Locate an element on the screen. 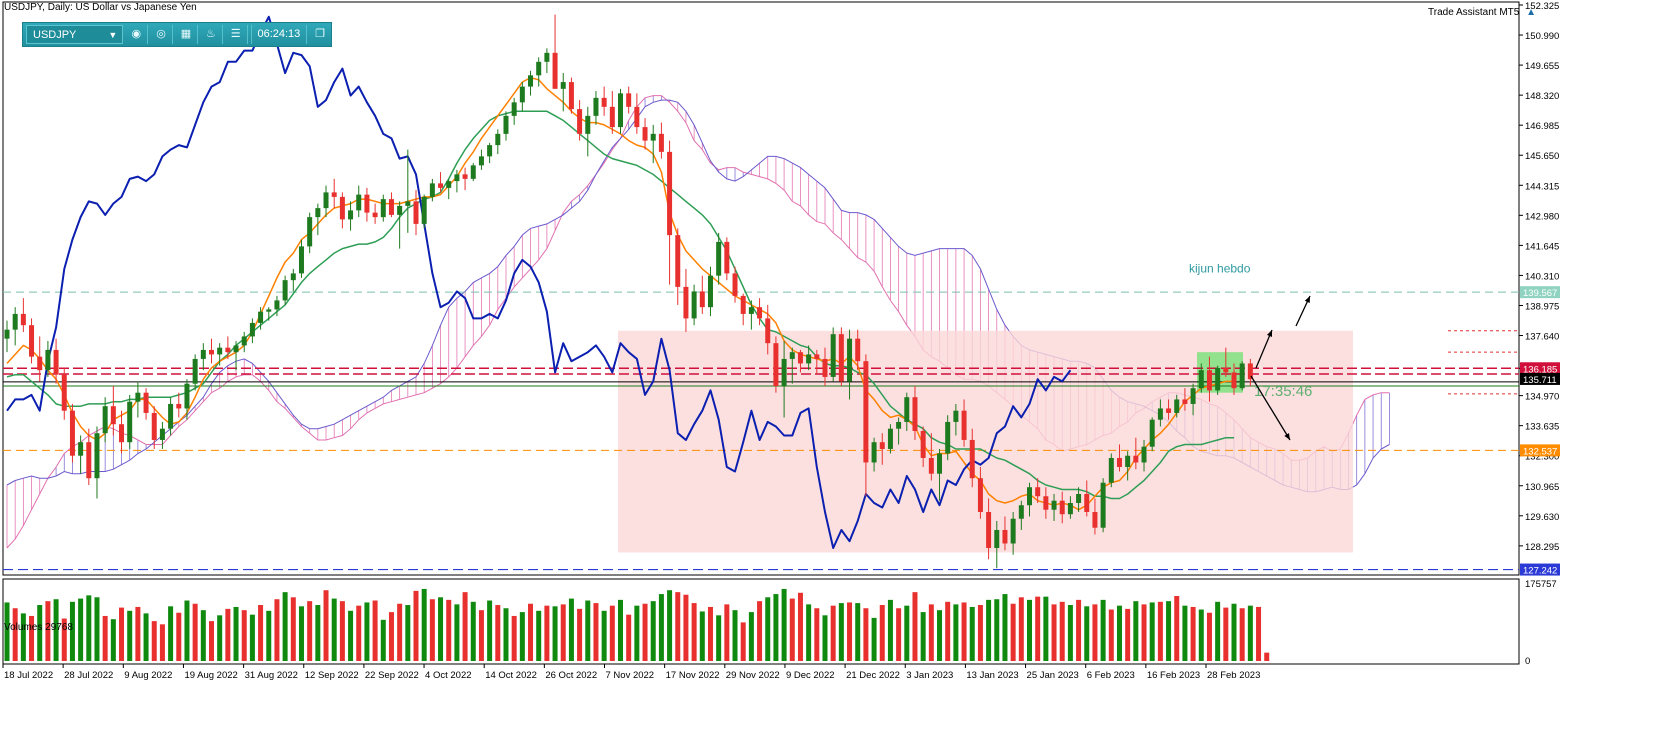 The width and height of the screenshot is (1670, 729). time-tick-label: 9 Dec 2022 is located at coordinates (810, 675).